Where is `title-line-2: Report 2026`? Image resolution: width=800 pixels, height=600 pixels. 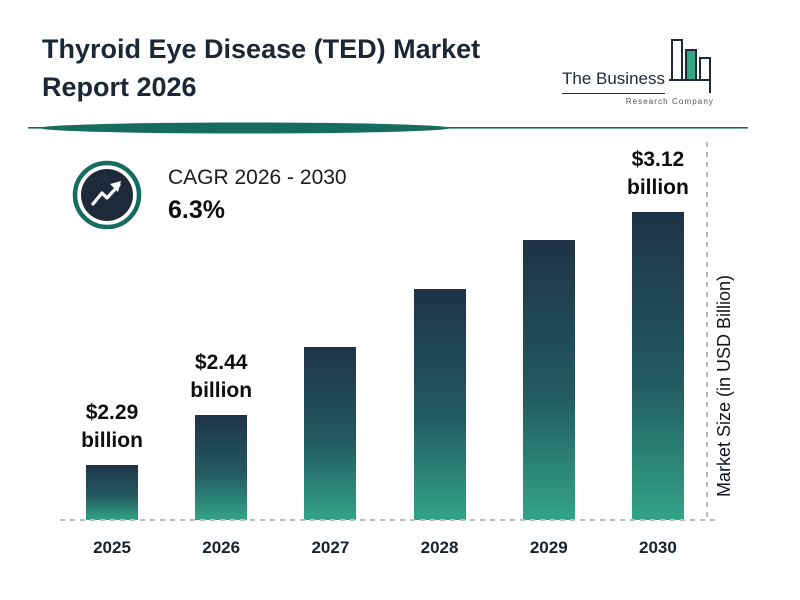
title-line-2: Report 2026 is located at coordinates (119, 87).